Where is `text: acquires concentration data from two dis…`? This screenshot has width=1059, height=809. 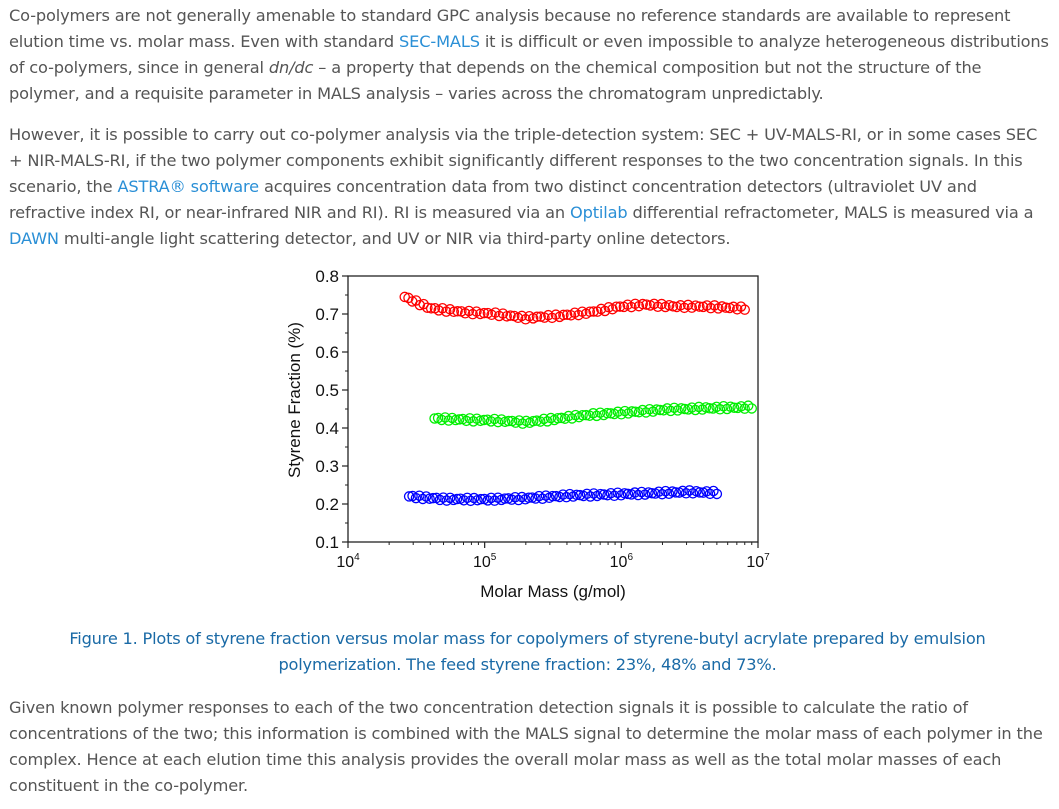
text: acquires concentration data from two dis… is located at coordinates (493, 199).